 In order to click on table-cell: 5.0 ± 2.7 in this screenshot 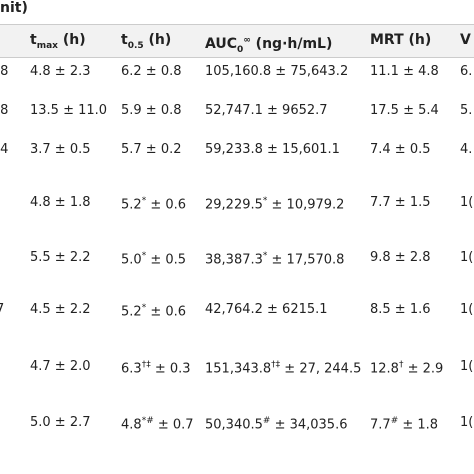, I will do `click(70, 423)`.